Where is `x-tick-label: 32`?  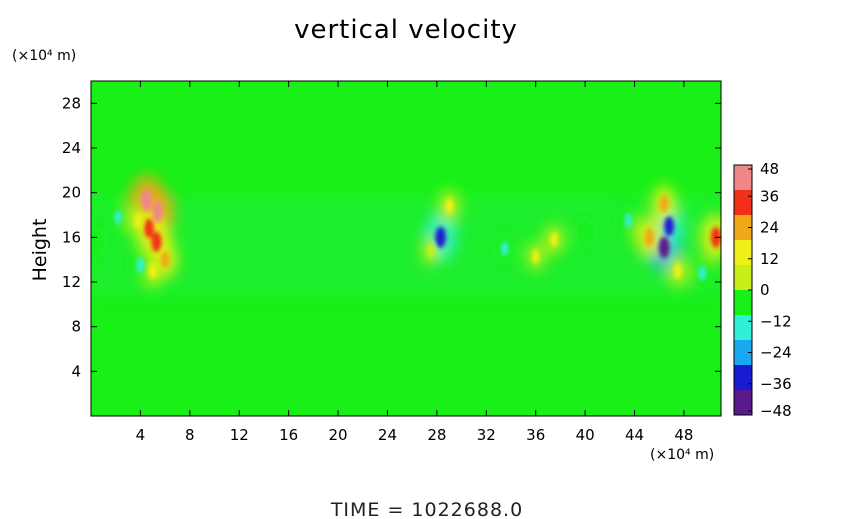 x-tick-label: 32 is located at coordinates (486, 435).